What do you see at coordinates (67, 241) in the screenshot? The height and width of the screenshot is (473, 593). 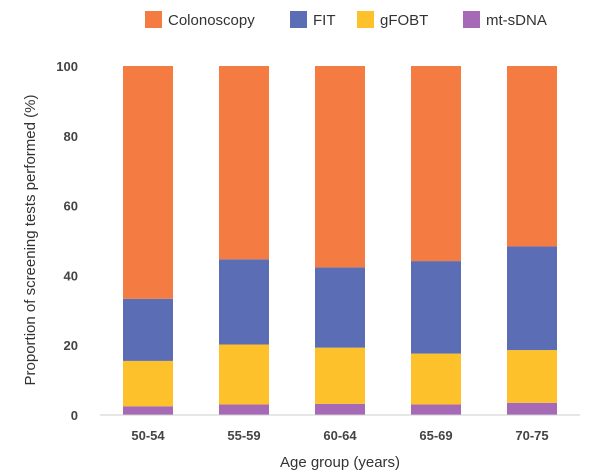 I see `y-axis-ticks: 0 20 40 60 80 100` at bounding box center [67, 241].